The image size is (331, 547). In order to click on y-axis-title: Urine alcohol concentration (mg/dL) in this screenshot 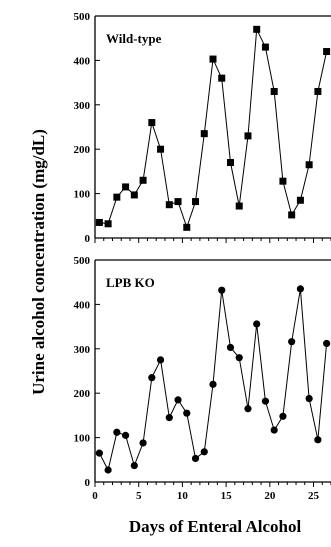, I will do `click(38, 262)`.